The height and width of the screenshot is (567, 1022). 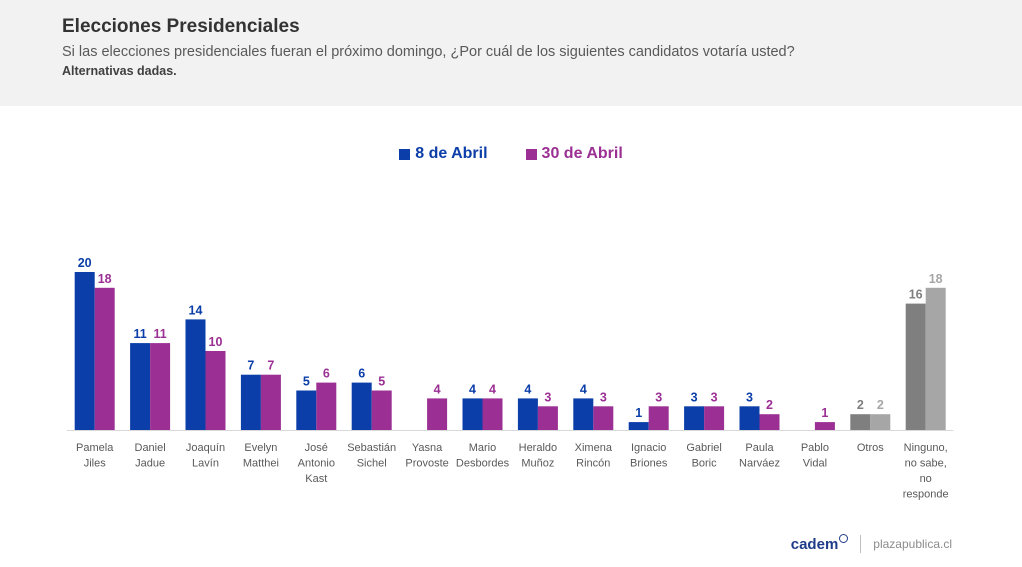 What do you see at coordinates (870, 448) in the screenshot?
I see `category-label: Otros` at bounding box center [870, 448].